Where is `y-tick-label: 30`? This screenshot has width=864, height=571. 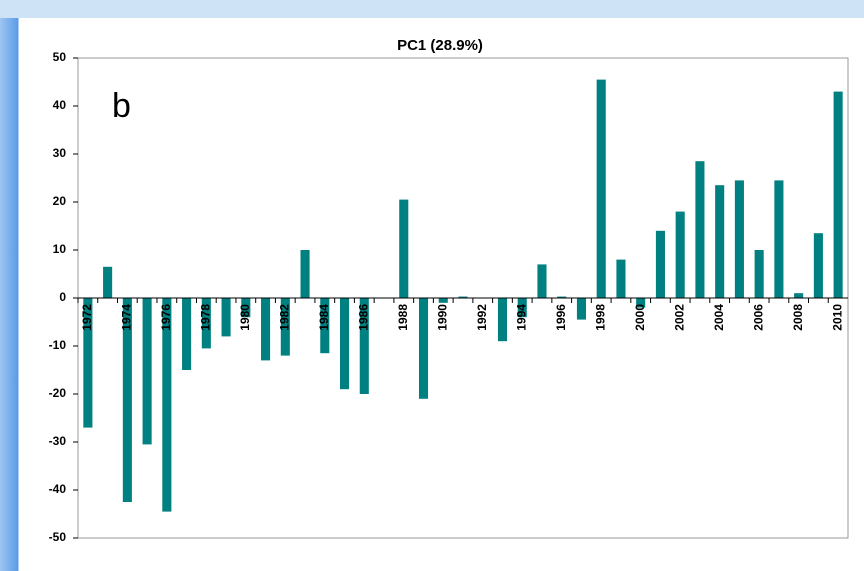
y-tick-label: 30 is located at coordinates (60, 153).